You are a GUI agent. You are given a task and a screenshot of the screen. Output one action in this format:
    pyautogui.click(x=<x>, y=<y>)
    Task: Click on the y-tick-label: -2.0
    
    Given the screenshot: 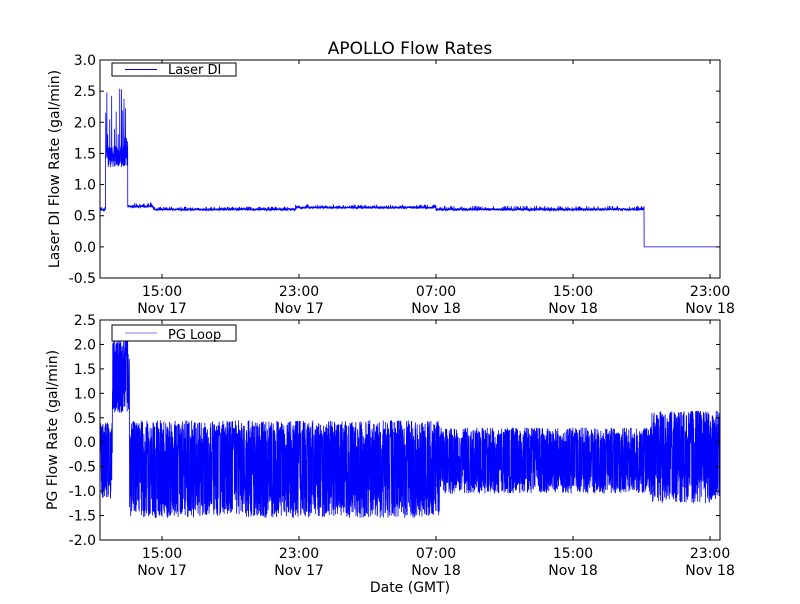 What is the action you would take?
    pyautogui.click(x=82, y=541)
    